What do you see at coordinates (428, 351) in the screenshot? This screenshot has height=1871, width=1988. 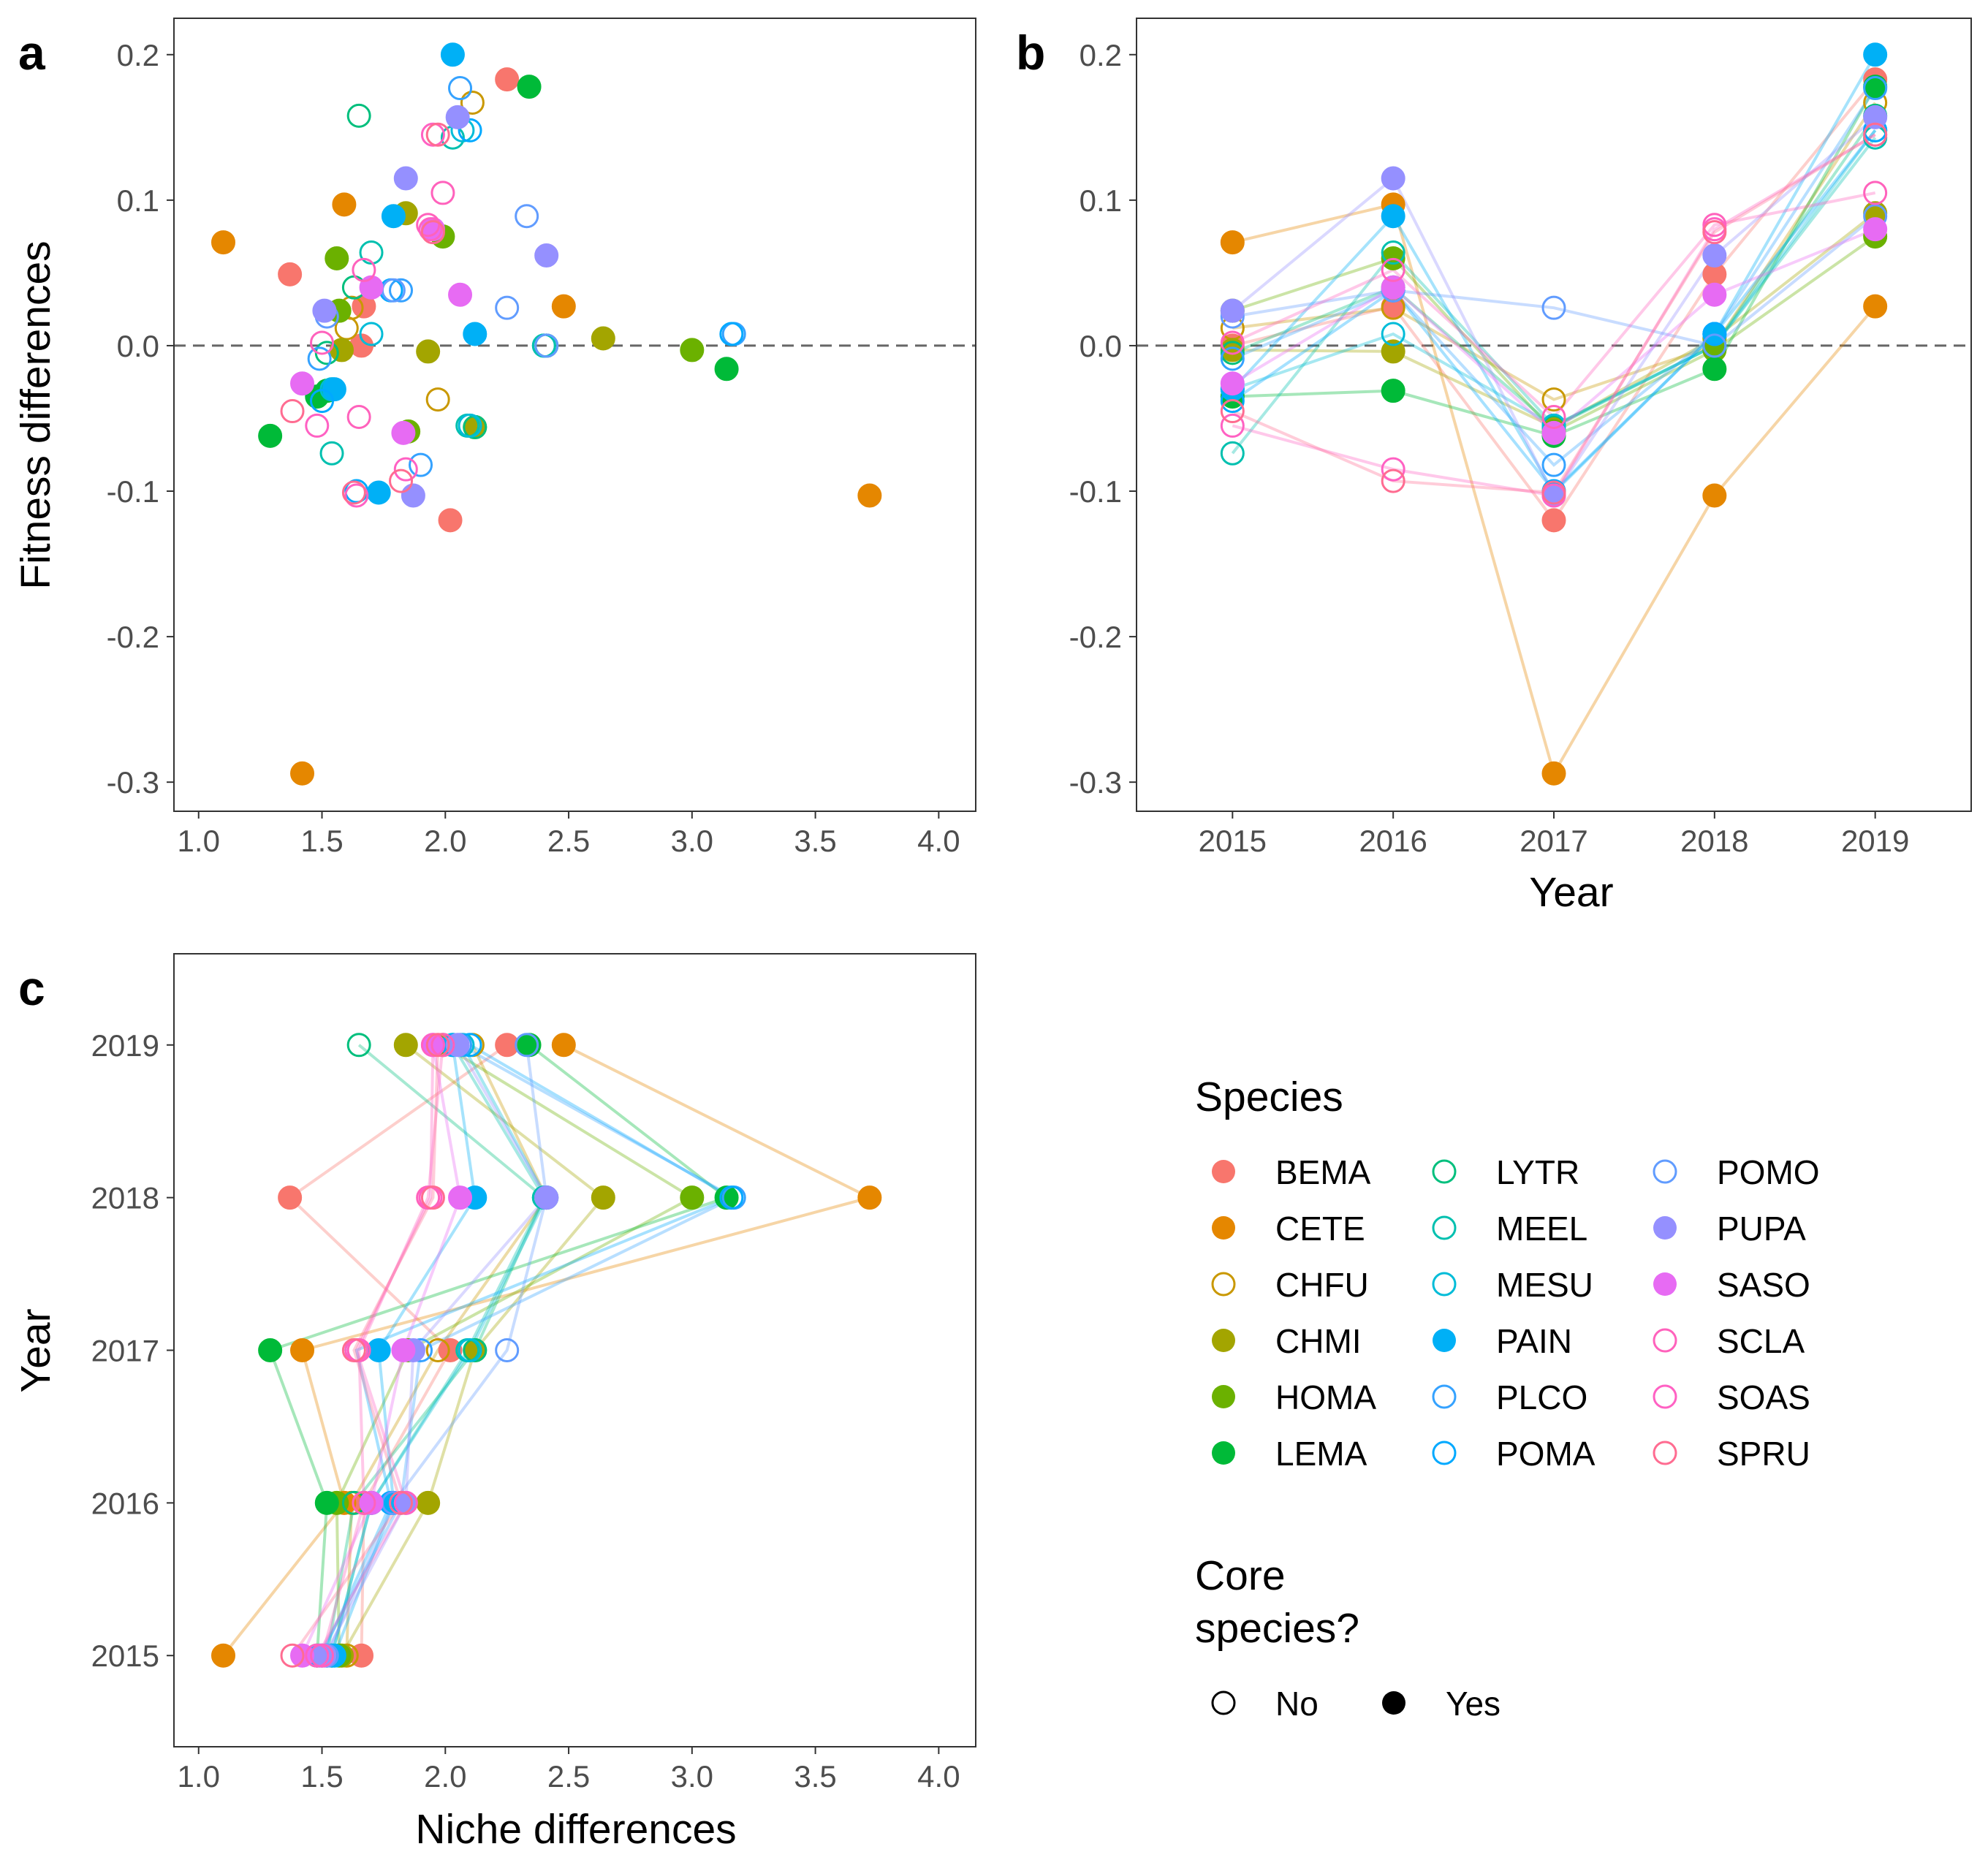 I see `point-chmi-2016` at bounding box center [428, 351].